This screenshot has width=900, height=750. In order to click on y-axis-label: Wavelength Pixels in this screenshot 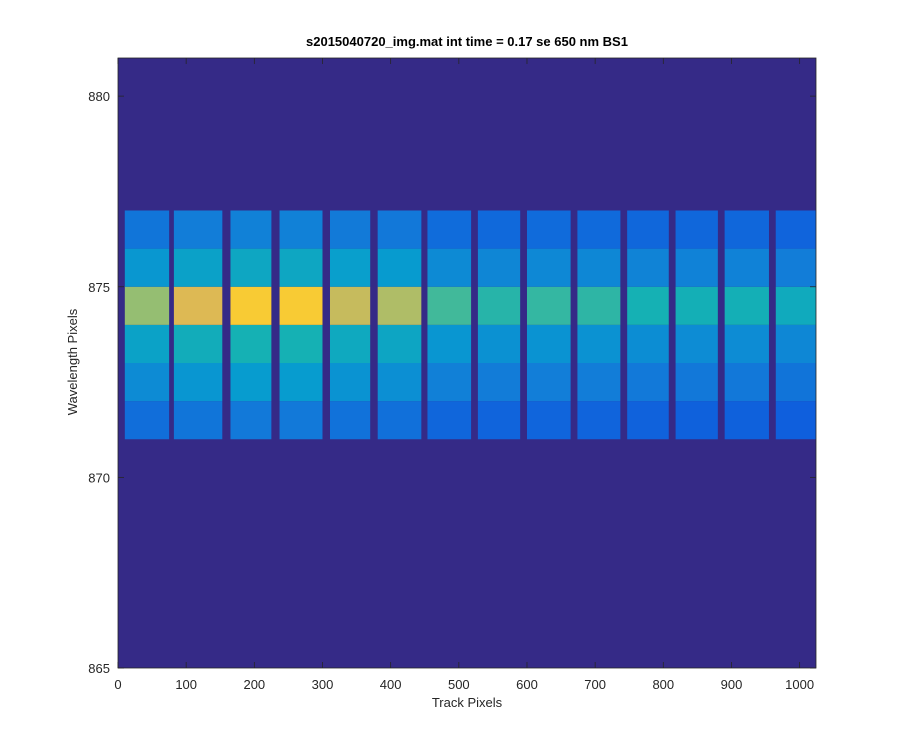, I will do `click(72, 361)`.